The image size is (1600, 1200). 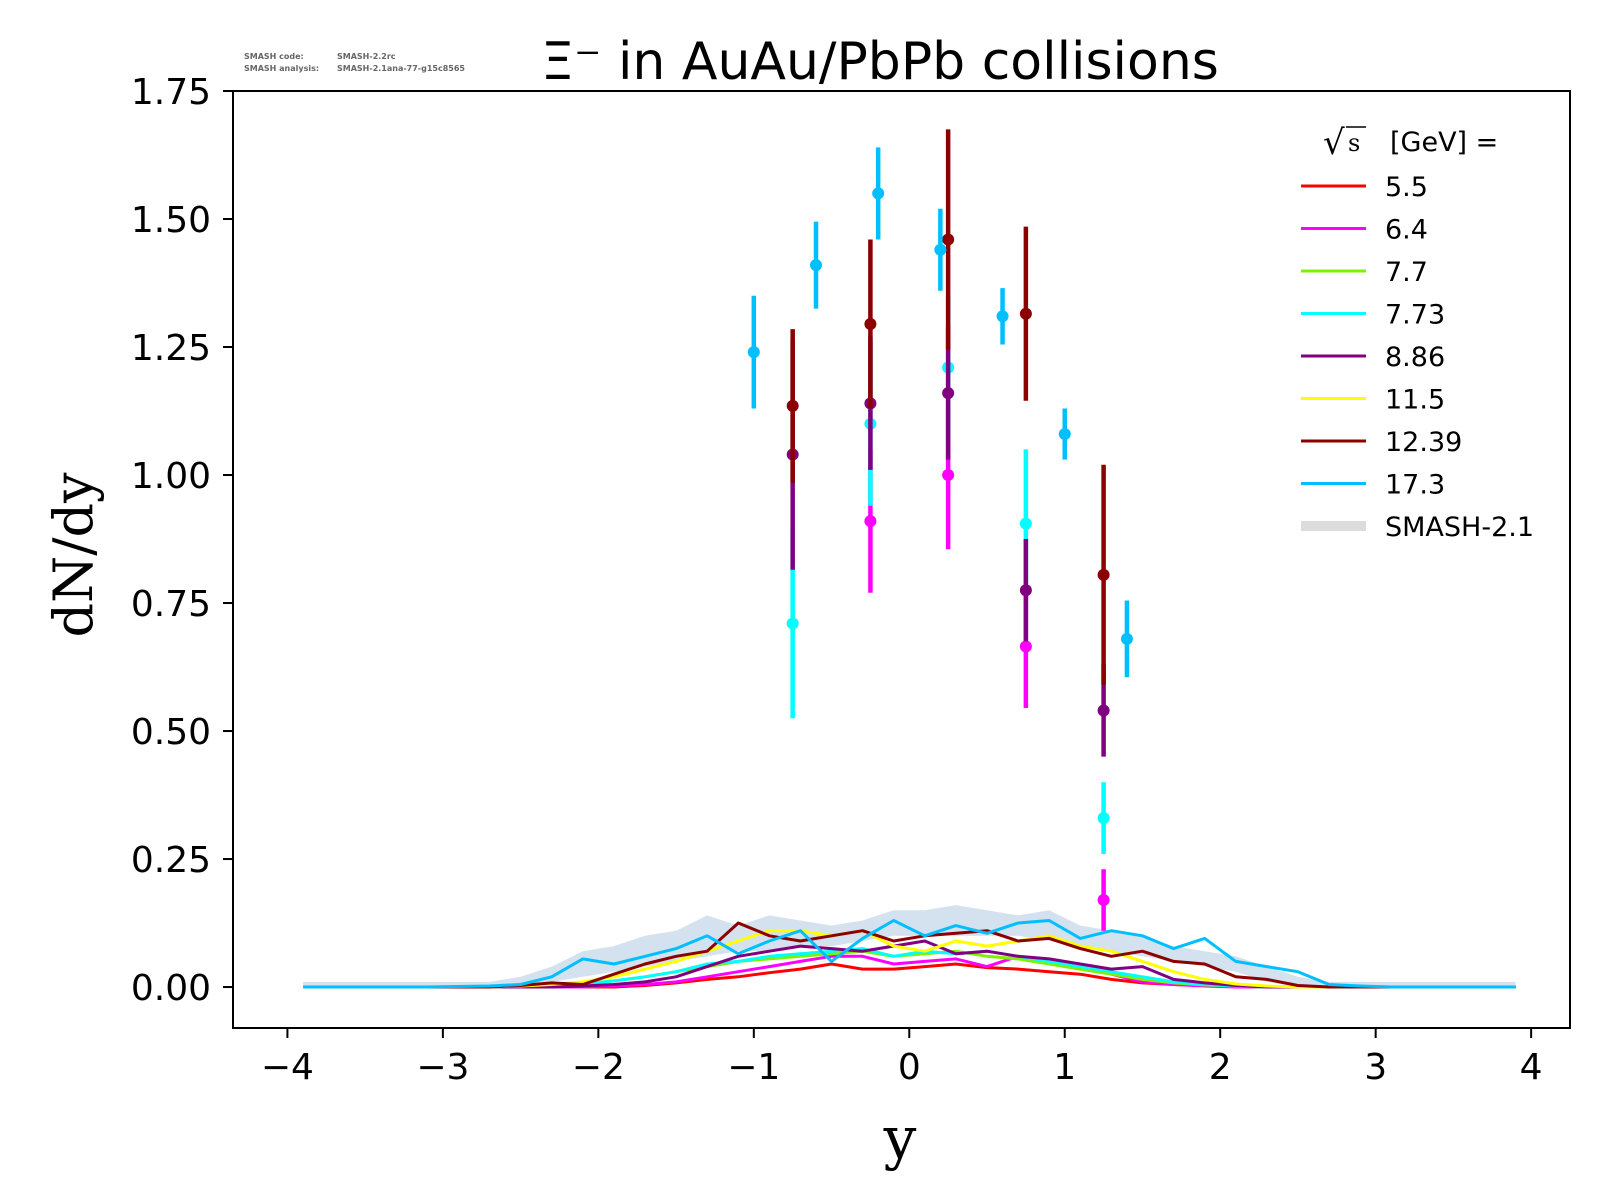 What do you see at coordinates (171, 604) in the screenshot?
I see `y-tick-label: 0.75` at bounding box center [171, 604].